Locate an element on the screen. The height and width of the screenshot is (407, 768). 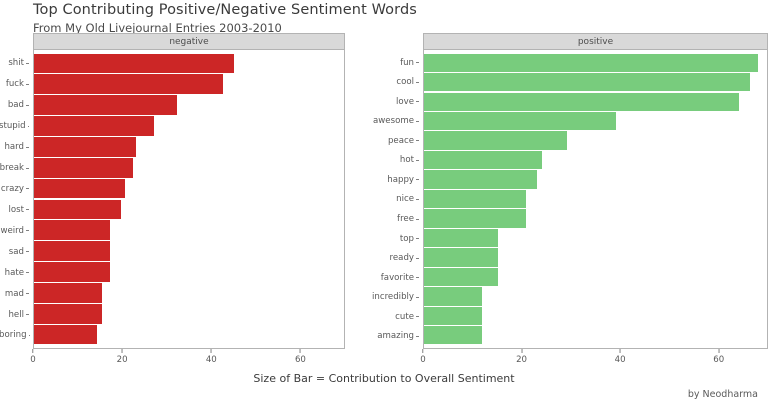
y-tick-label: nice is located at coordinates (390, 199).